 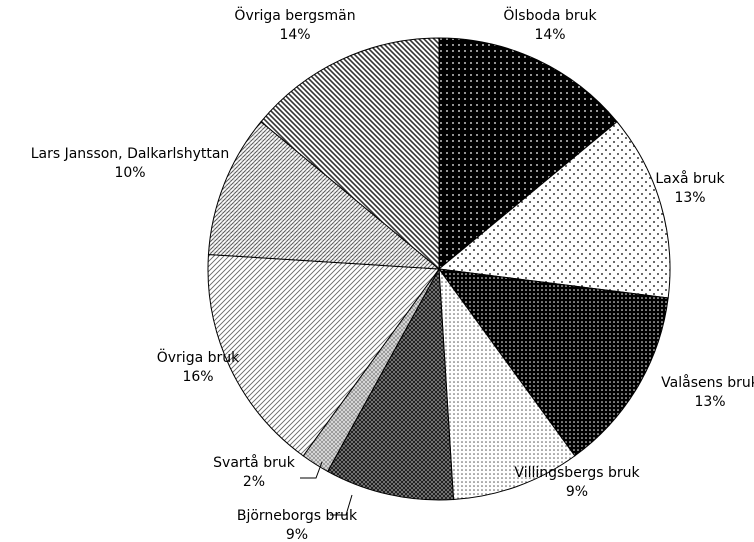 I want to click on slice-label: Valåsens bruk, so click(x=707, y=382).